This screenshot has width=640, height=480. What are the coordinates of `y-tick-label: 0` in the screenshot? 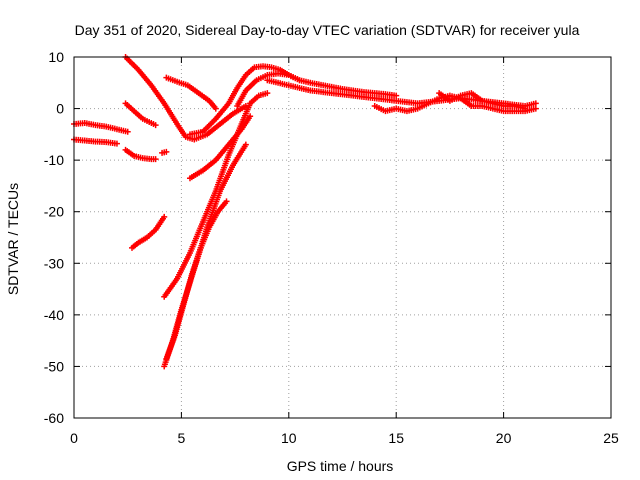 It's located at (60, 109).